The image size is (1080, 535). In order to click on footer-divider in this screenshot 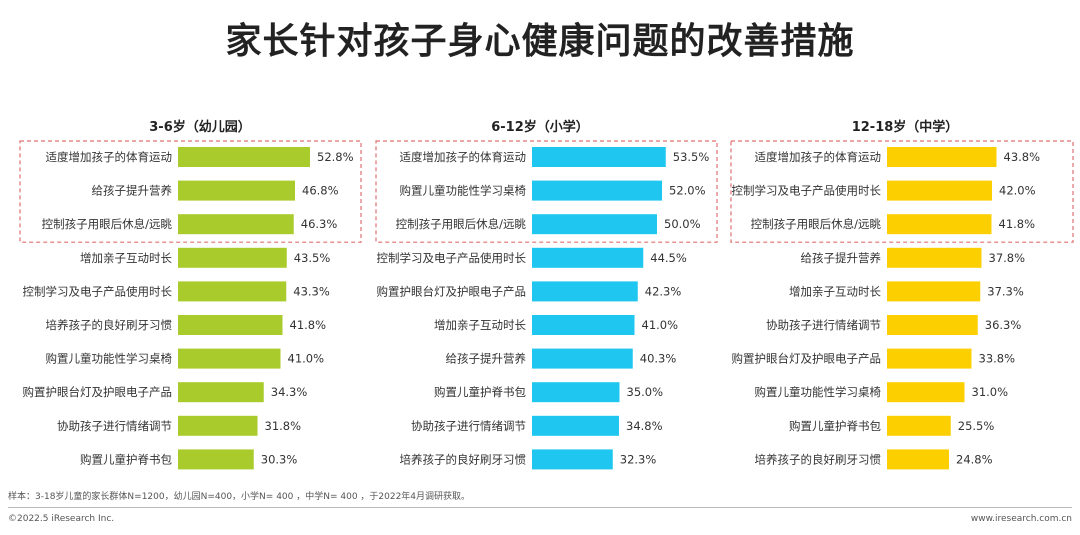, I will do `click(540, 507)`.